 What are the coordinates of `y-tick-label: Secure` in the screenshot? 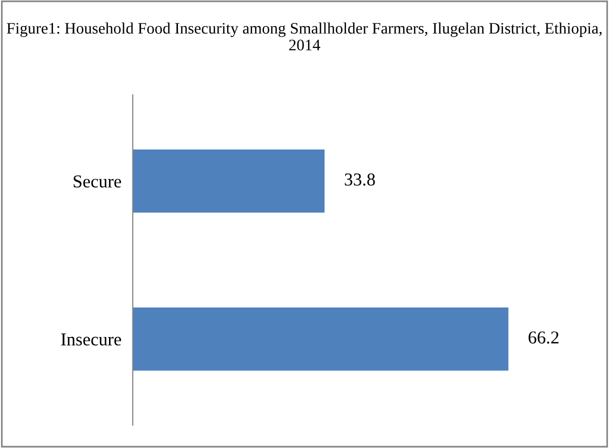 It's located at (98, 181).